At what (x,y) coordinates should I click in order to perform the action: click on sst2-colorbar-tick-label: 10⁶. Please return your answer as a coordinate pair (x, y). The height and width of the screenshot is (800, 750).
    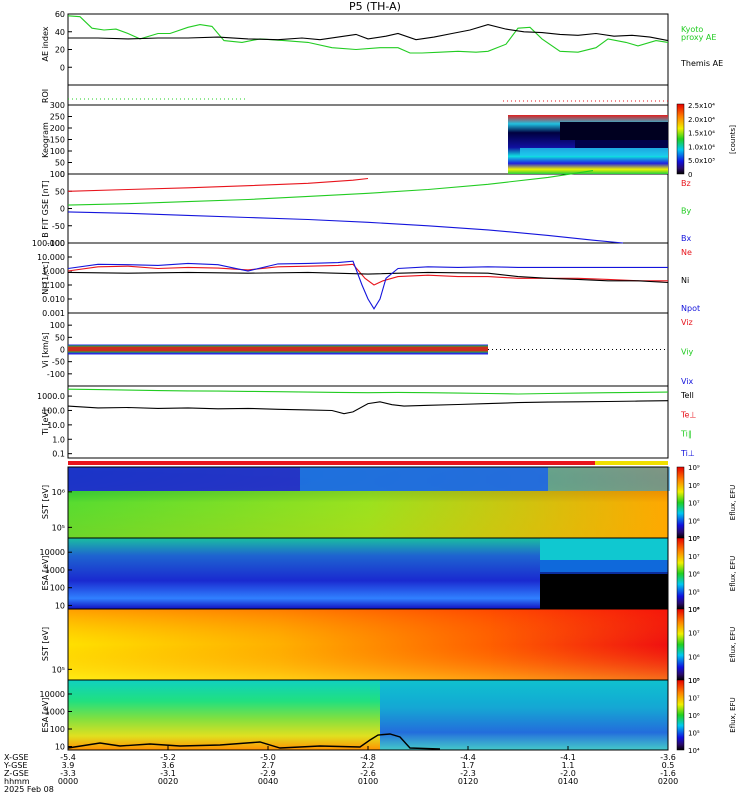
    Looking at the image, I should click on (694, 657).